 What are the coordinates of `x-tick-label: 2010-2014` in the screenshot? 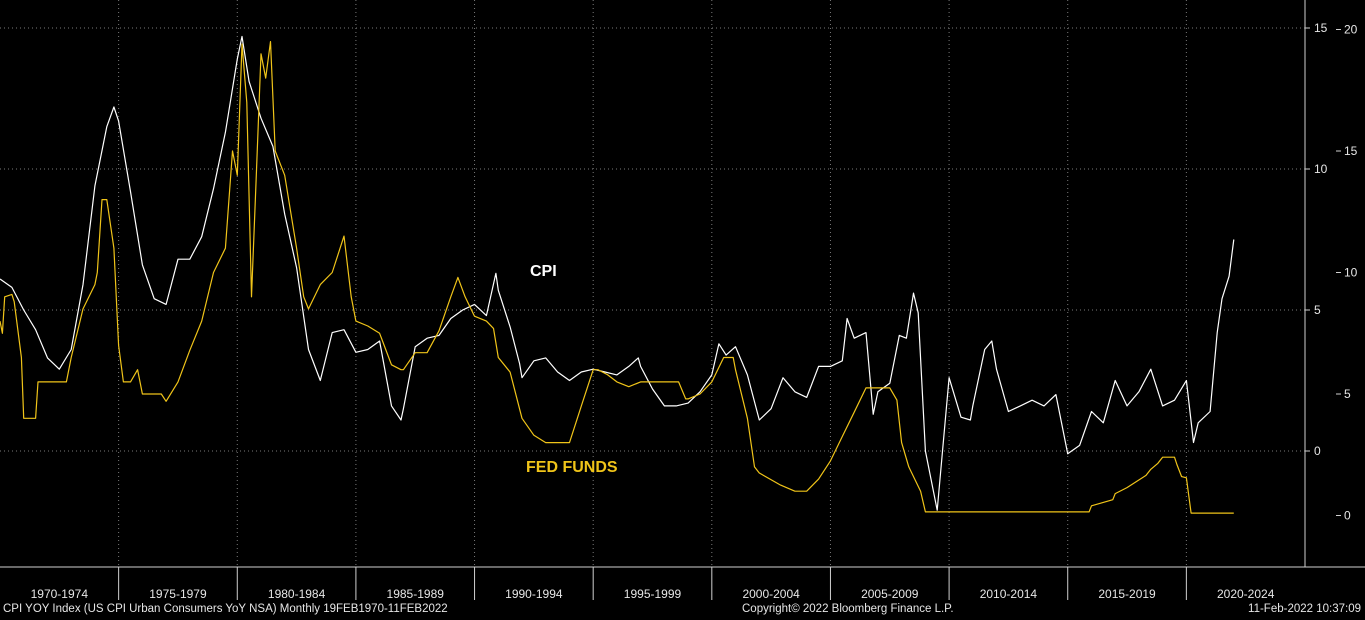 It's located at (1009, 593).